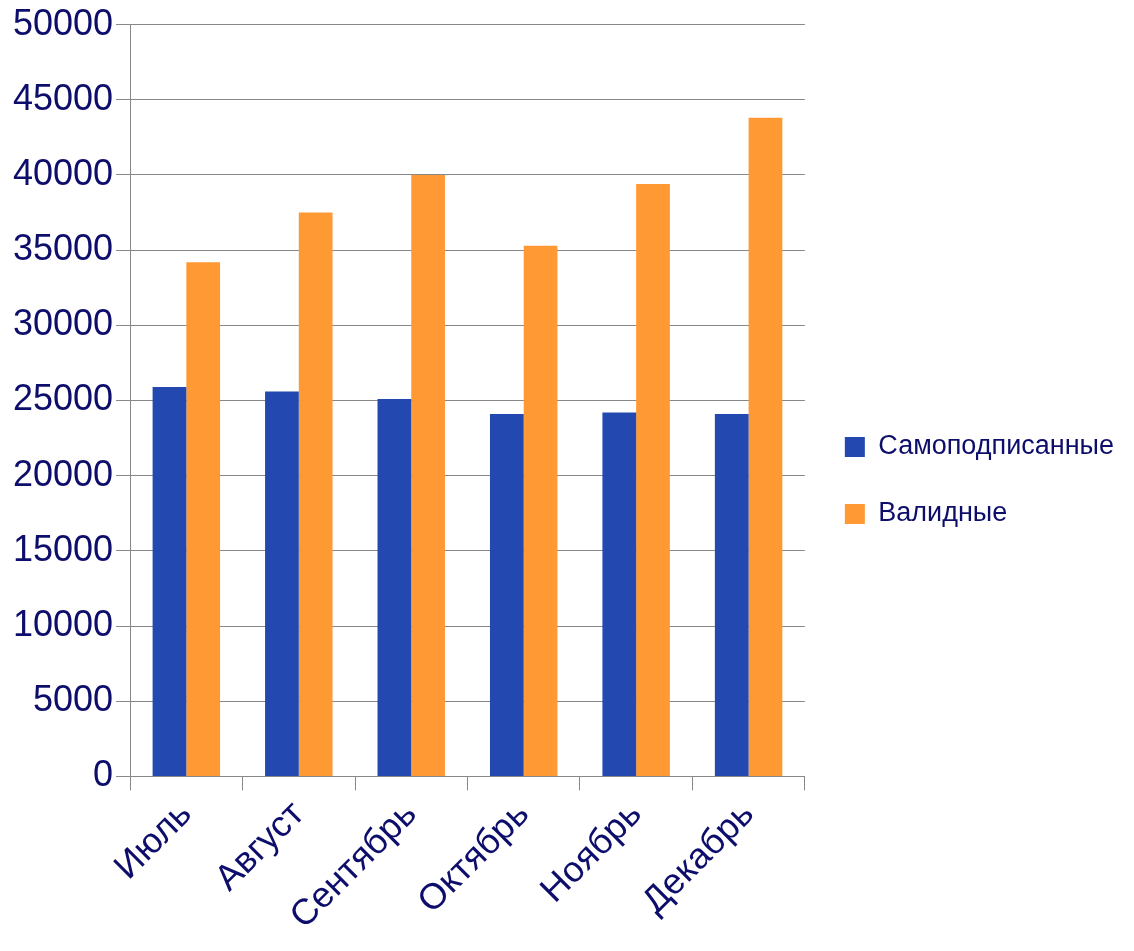  What do you see at coordinates (63, 97) in the screenshot?
I see `y-tick-label: 45000` at bounding box center [63, 97].